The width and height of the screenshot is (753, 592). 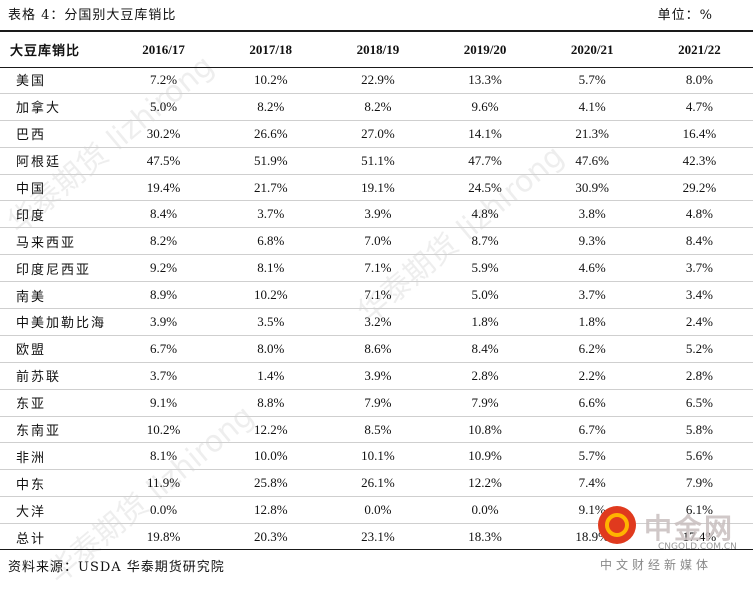 I want to click on table-cell: 7.0%, so click(x=378, y=241).